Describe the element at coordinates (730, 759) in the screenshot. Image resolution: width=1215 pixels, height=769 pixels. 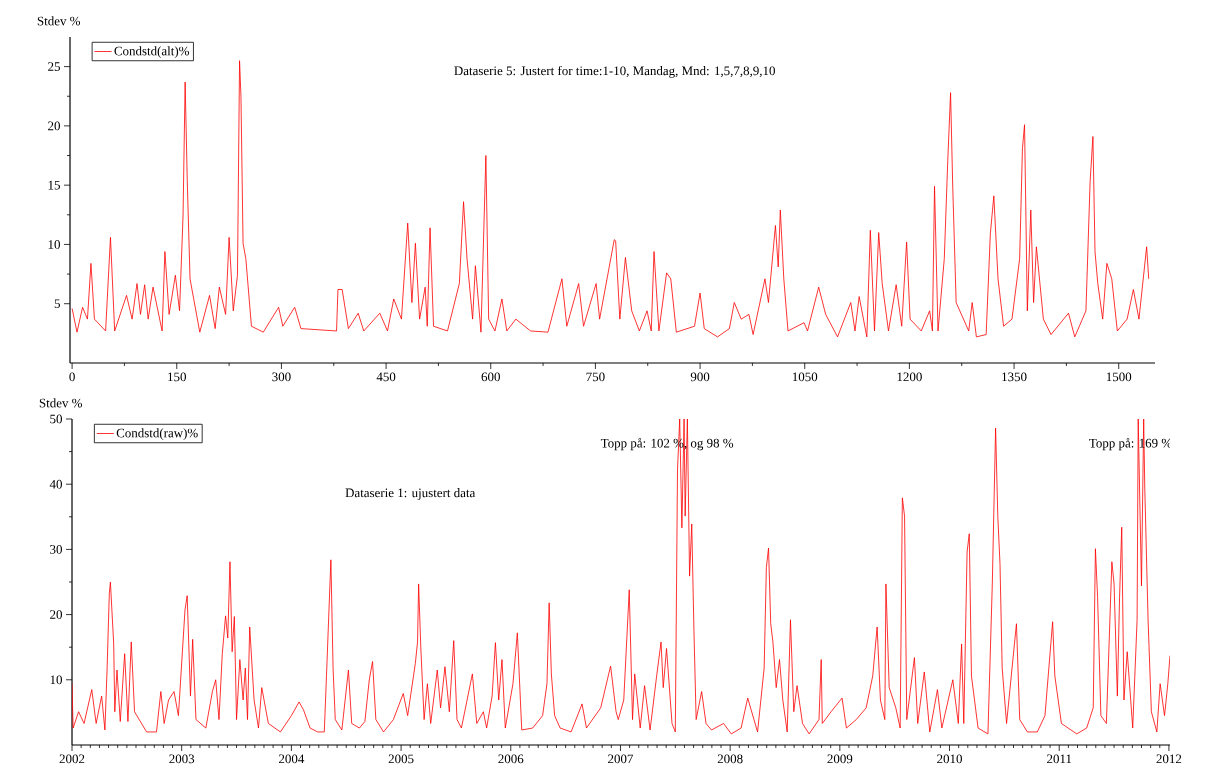
I see `x-tick-label: 2008` at that location.